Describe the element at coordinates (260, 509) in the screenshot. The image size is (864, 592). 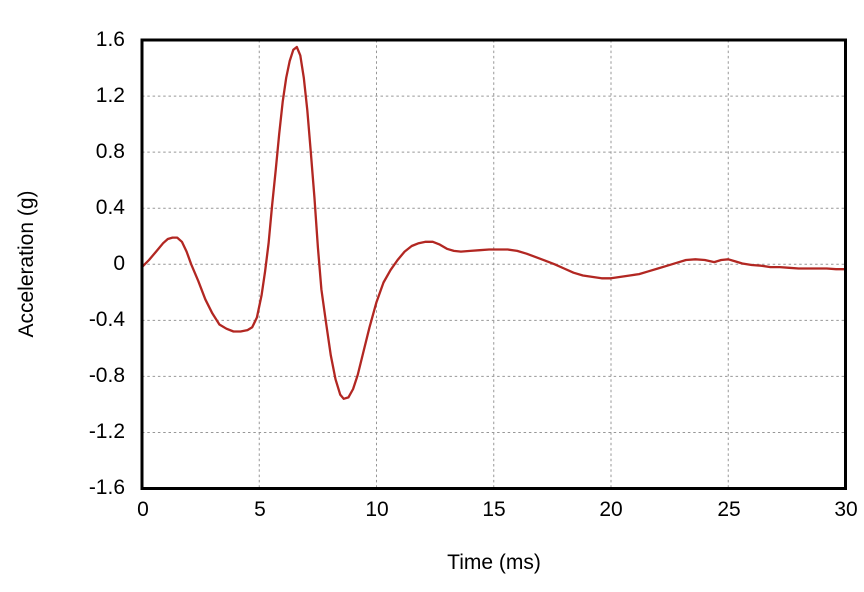
I see `x-tick-label-5: 5` at that location.